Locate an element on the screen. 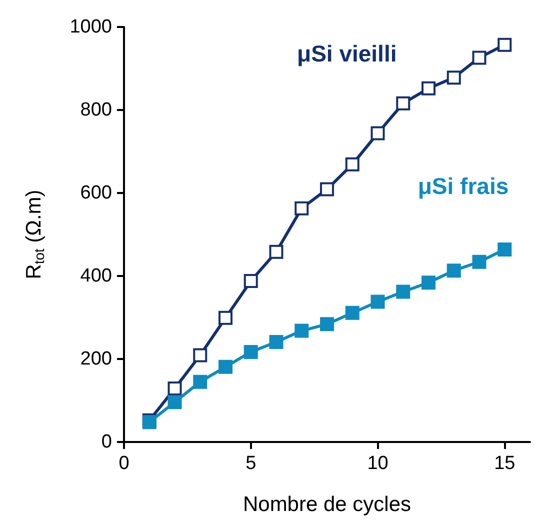 The width and height of the screenshot is (534, 530). x-axis-title: Nombre de cycles is located at coordinates (327, 504).